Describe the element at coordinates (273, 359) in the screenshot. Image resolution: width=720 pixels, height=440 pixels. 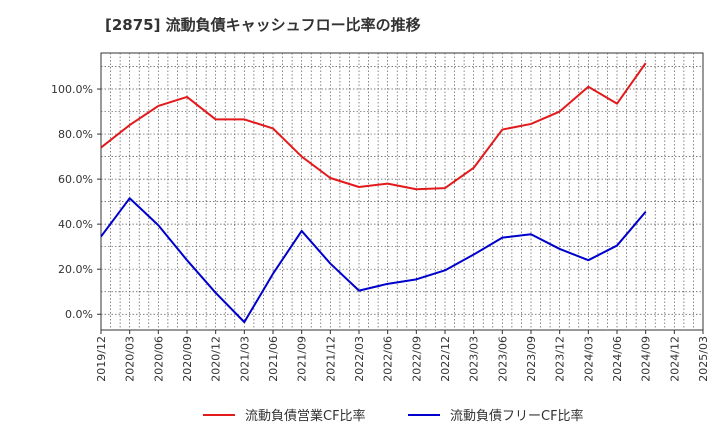
I see `x-tick-label: 2021/06` at that location.